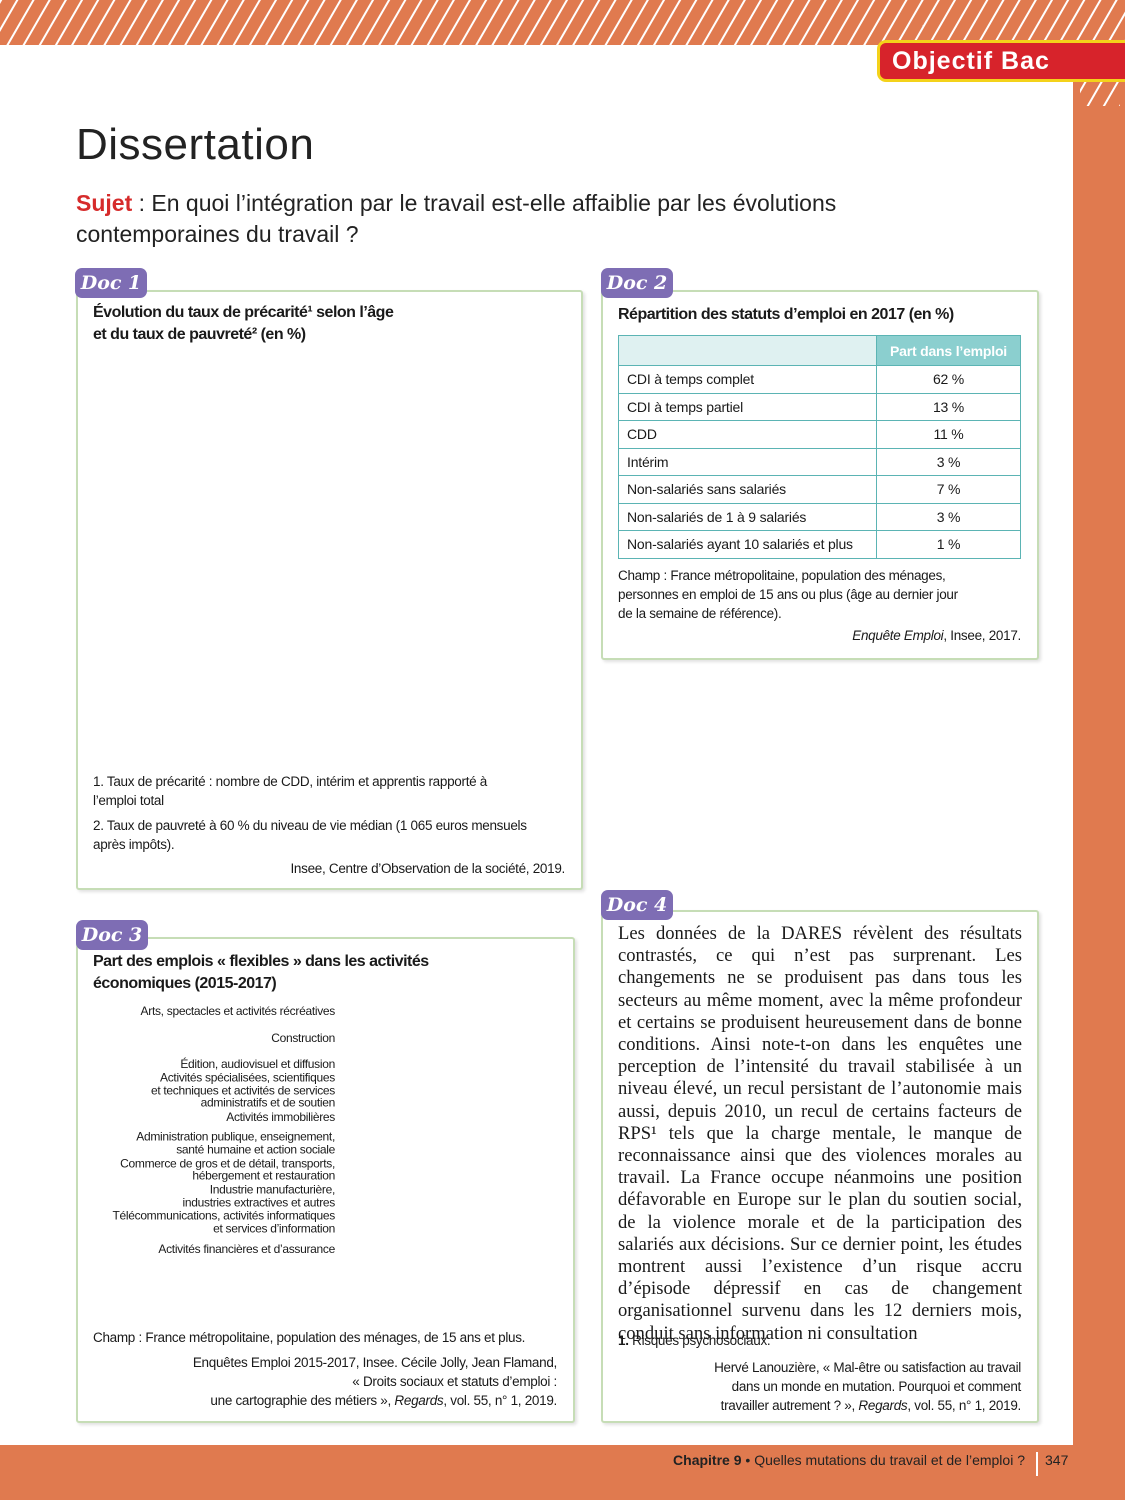 The width and height of the screenshot is (1125, 1500). Describe the element at coordinates (948, 406) in the screenshot. I see `table-cell: 13 %` at that location.